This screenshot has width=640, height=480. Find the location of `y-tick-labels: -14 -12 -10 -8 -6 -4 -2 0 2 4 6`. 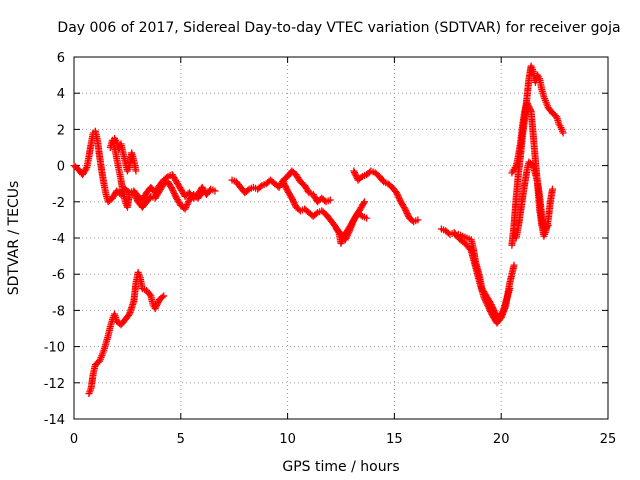

y-tick-labels: -14 -12 -10 -8 -6 -4 -2 0 2 4 6 is located at coordinates (54, 239).